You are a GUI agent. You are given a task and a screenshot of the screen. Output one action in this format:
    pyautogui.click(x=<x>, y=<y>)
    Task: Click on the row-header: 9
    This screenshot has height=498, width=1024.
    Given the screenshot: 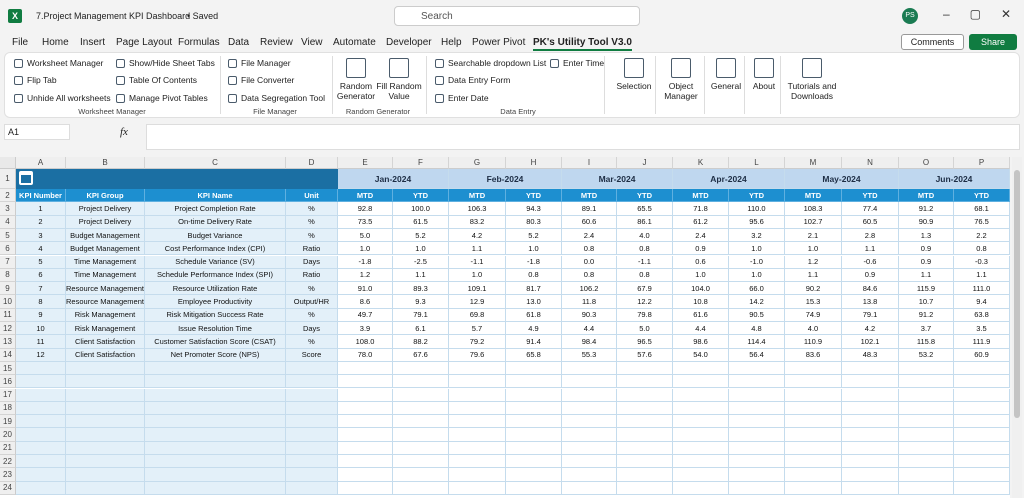 What is the action you would take?
    pyautogui.click(x=8, y=289)
    